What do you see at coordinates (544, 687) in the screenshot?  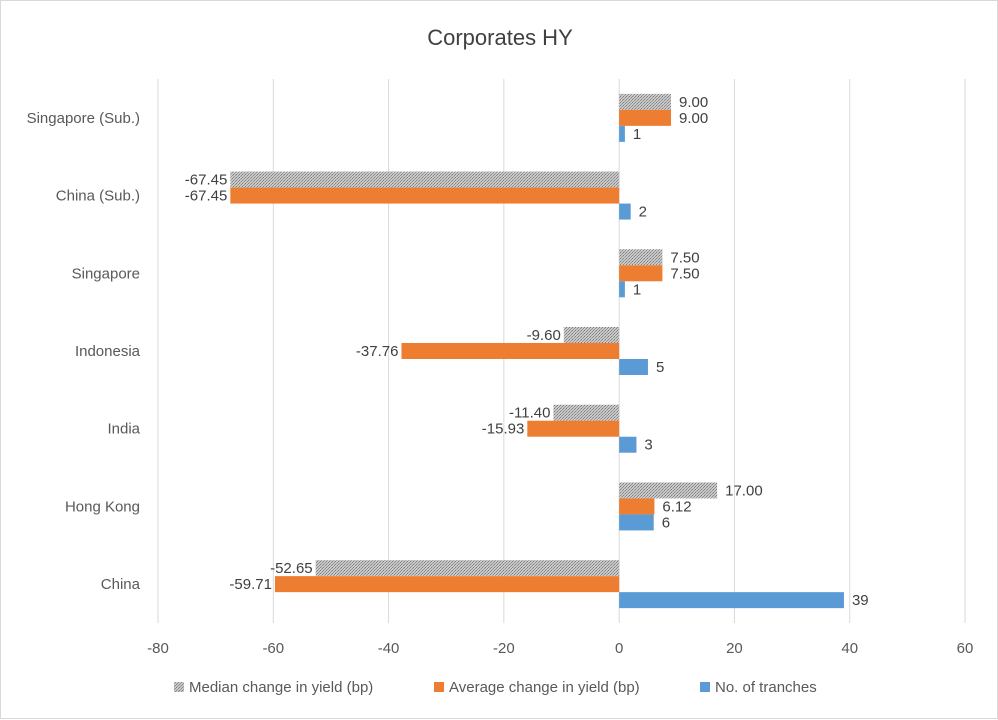 I see `legend-label: Average change in yield (bp)` at bounding box center [544, 687].